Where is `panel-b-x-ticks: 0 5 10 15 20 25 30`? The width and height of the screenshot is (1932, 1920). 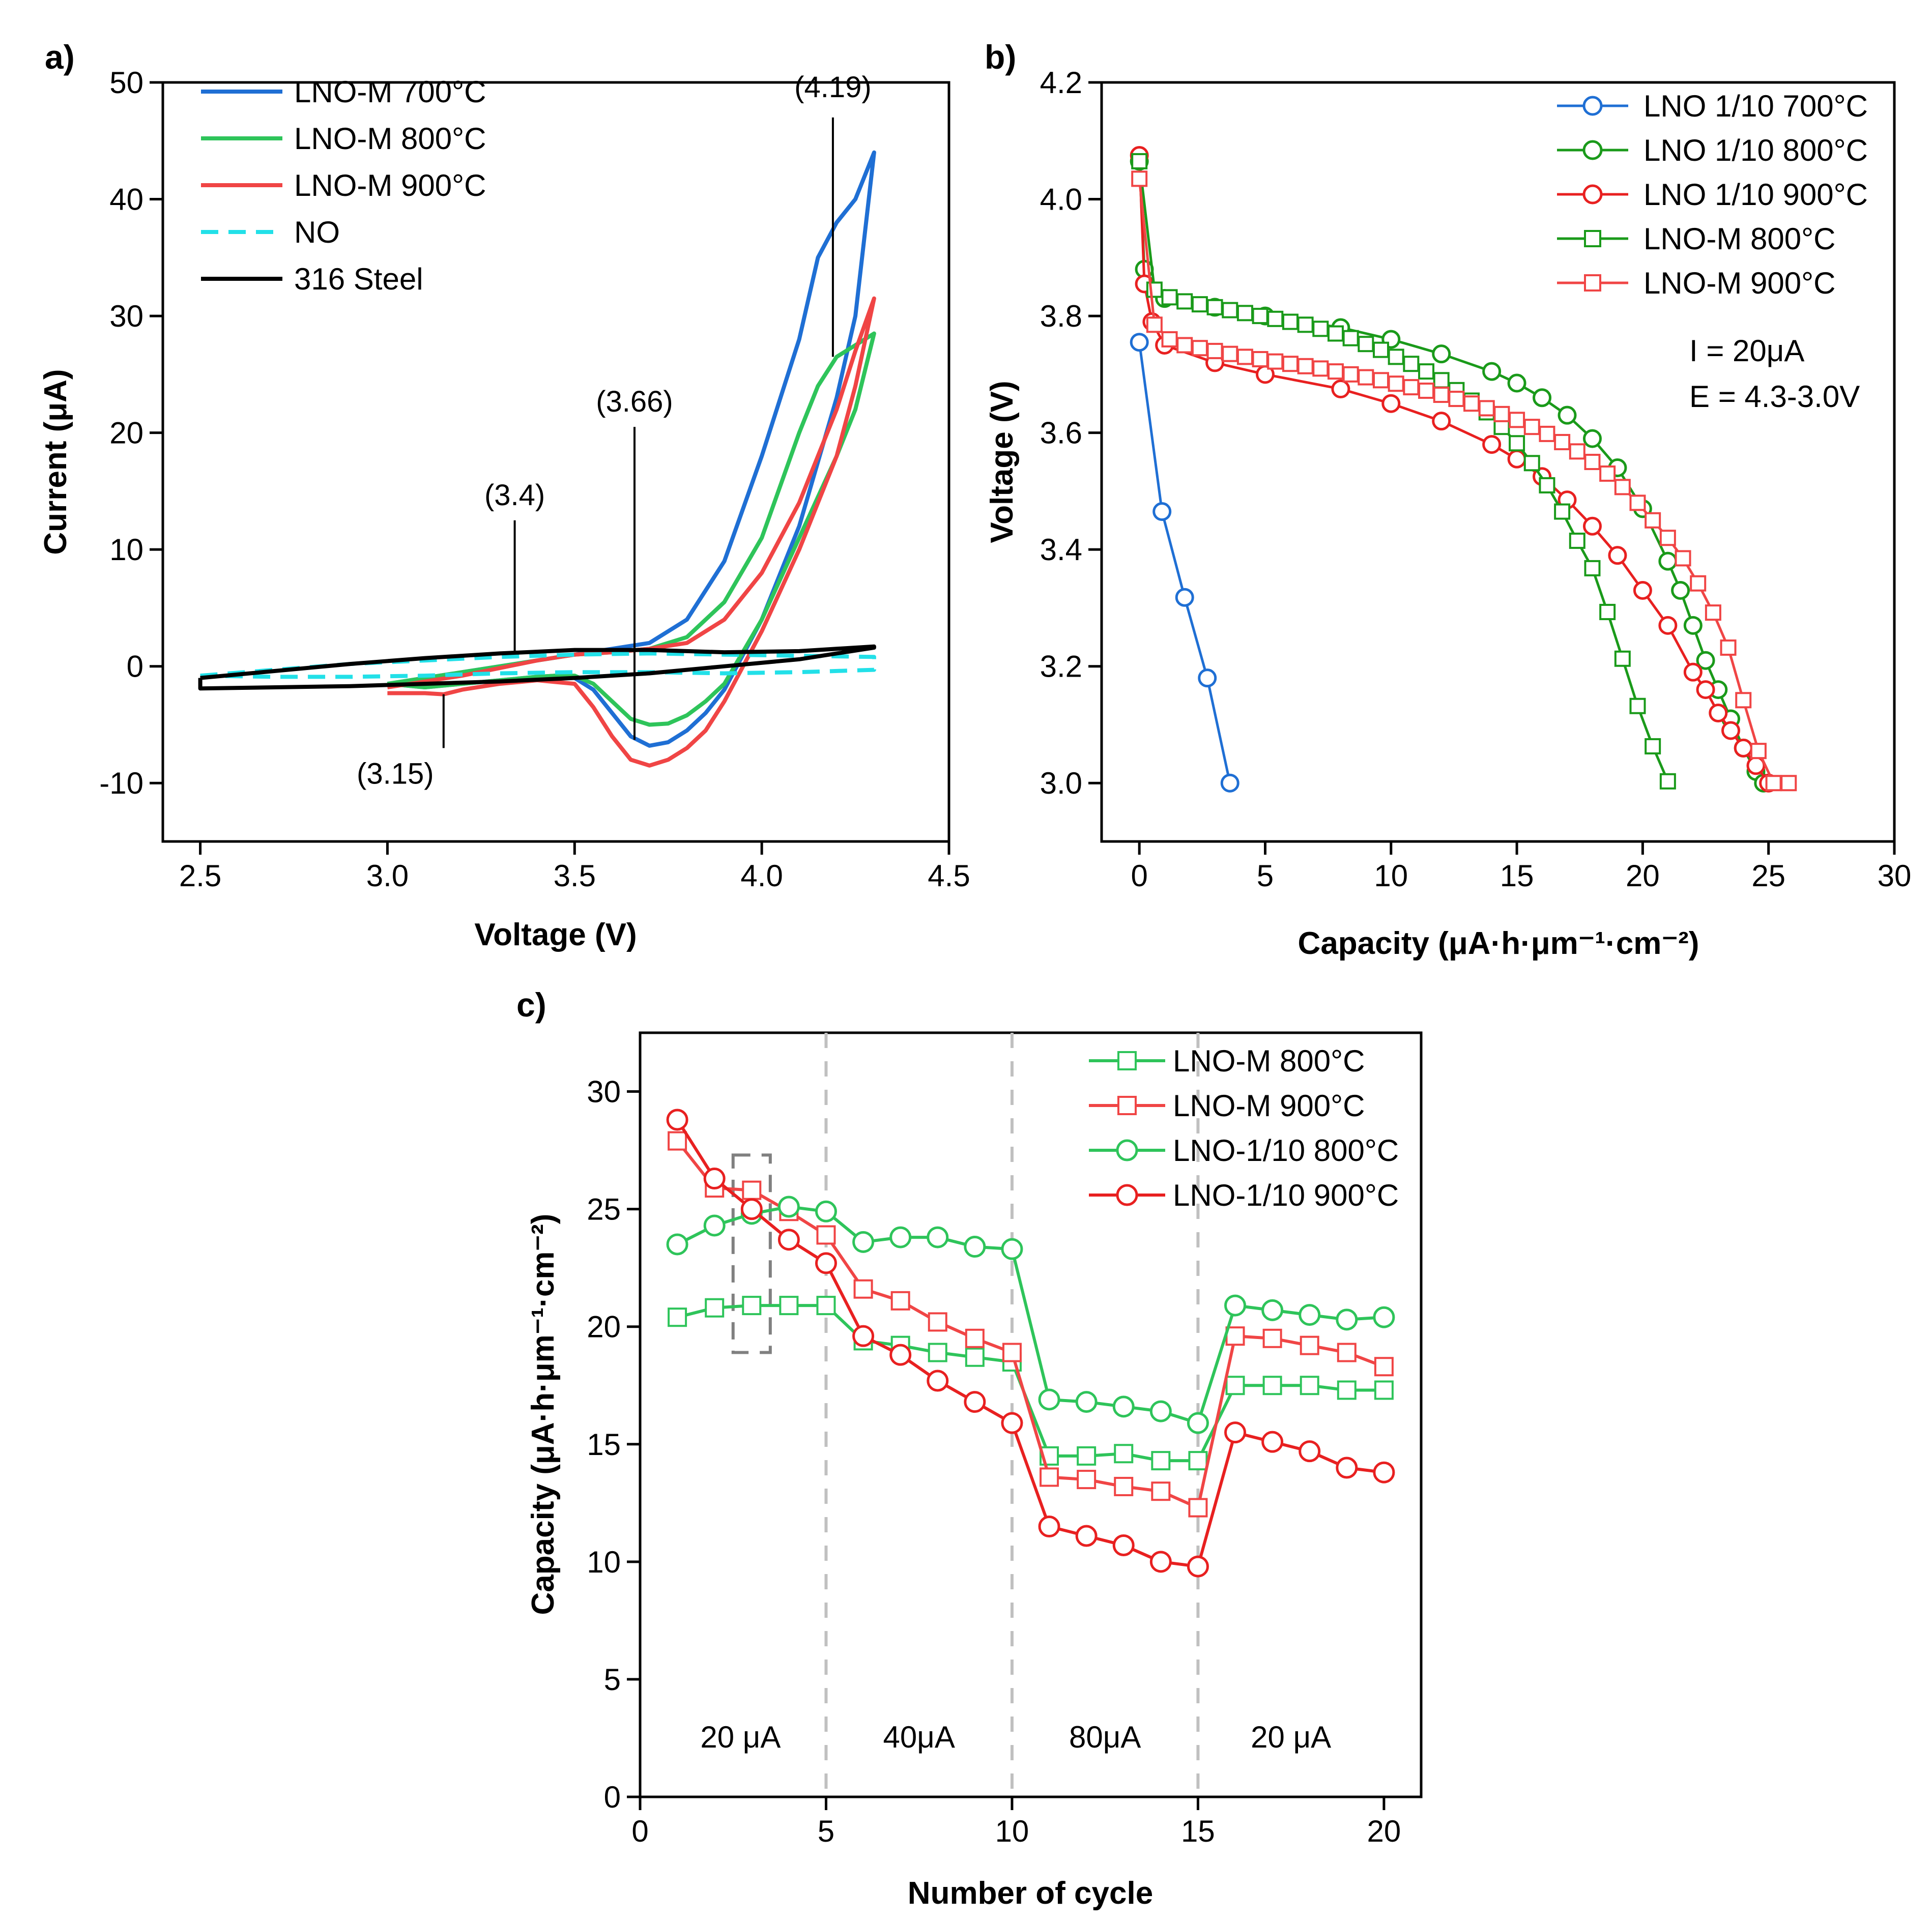 panel-b-x-ticks: 0 5 10 15 20 25 30 is located at coordinates (1521, 867).